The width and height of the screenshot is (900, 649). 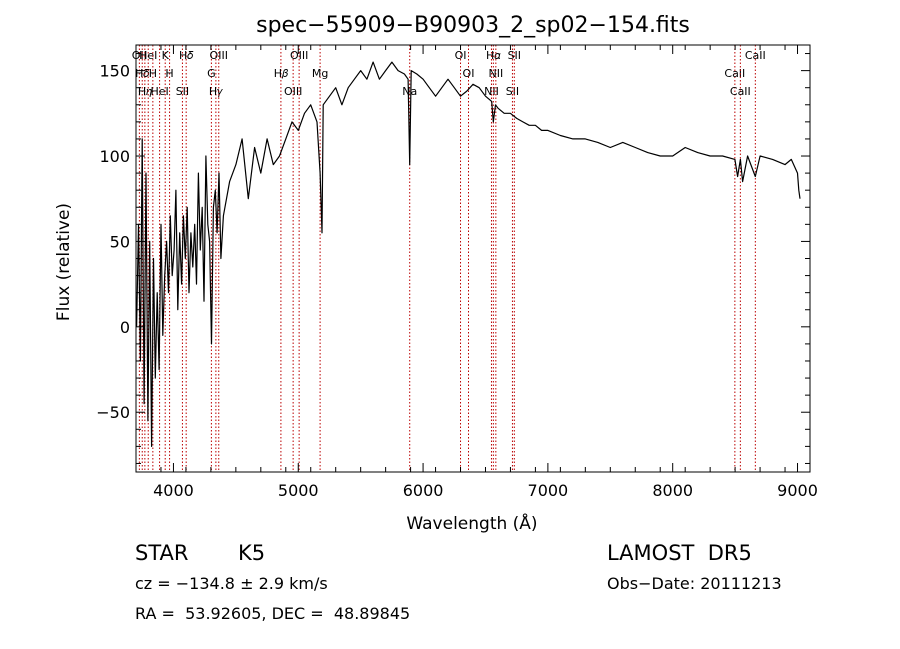 I want to click on x-tick-label: 4000, so click(x=173, y=490).